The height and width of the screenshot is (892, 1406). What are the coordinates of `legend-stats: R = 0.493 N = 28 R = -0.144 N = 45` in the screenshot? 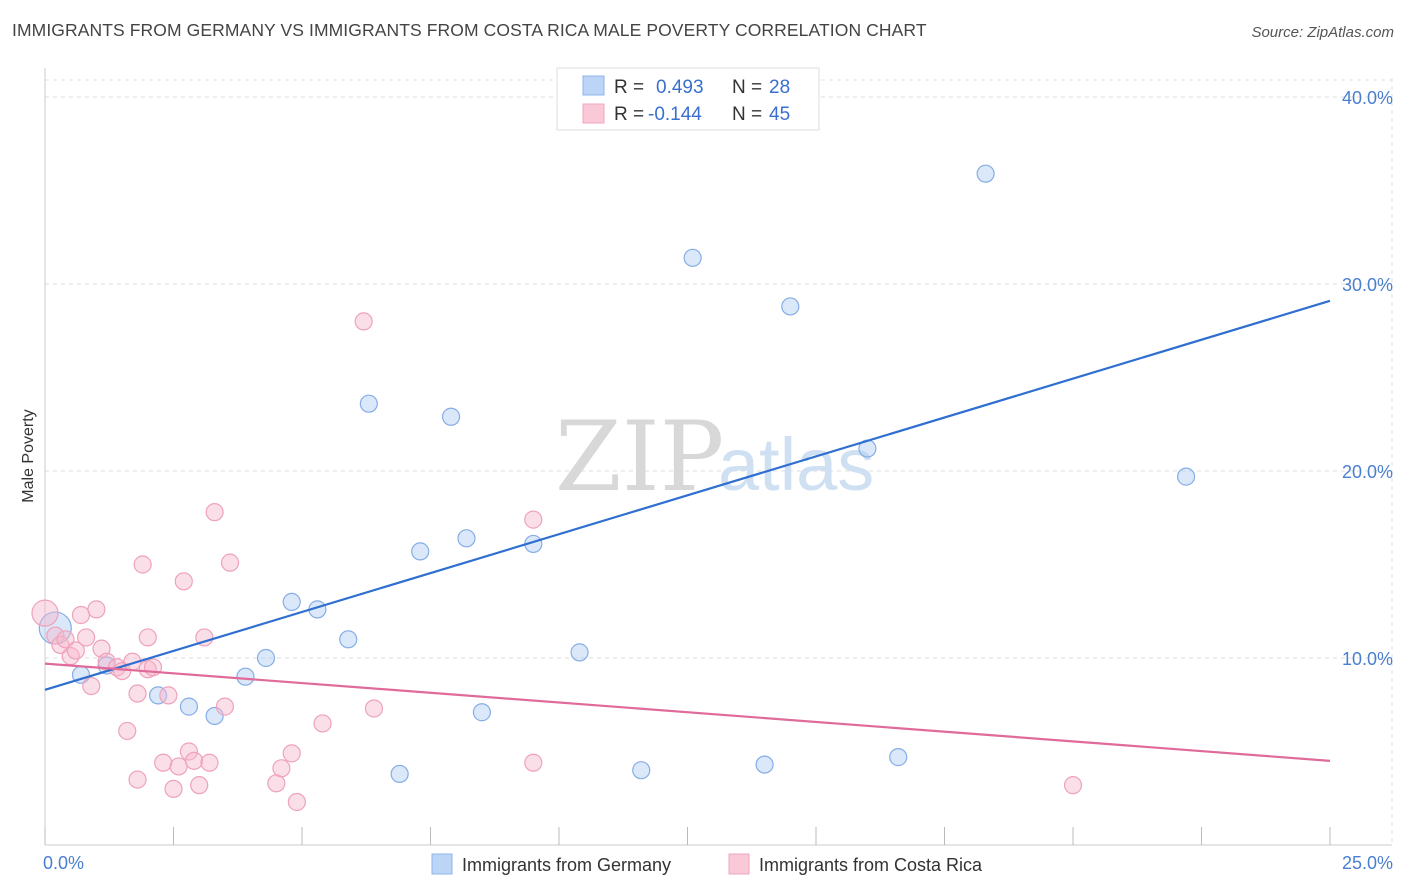 It's located at (688, 99).